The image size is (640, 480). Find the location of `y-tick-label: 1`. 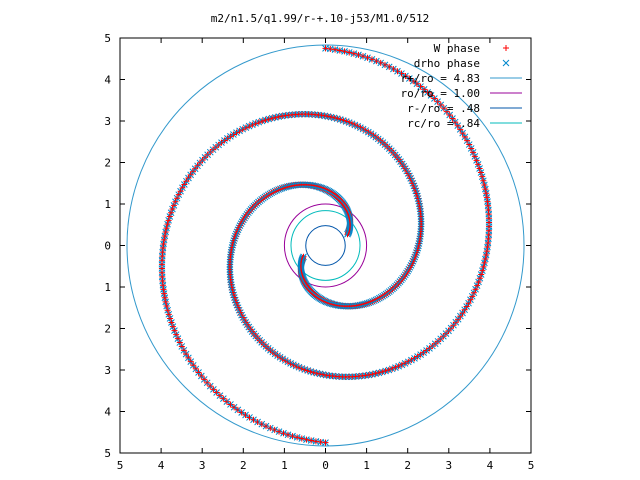

y-tick-label: 1 is located at coordinates (107, 287).